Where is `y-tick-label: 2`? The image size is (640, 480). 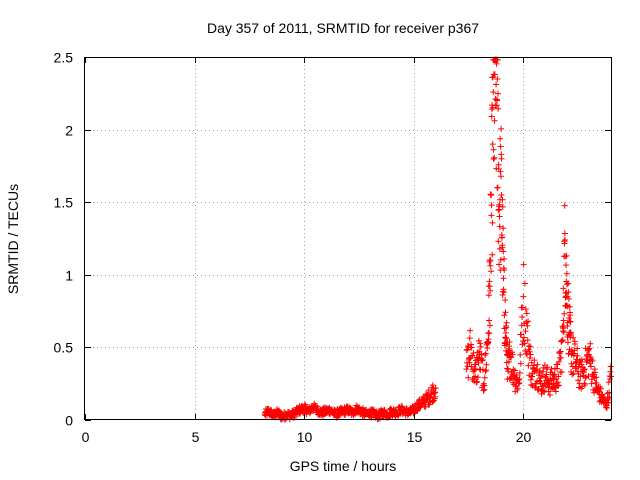 y-tick-label: 2 is located at coordinates (69, 131).